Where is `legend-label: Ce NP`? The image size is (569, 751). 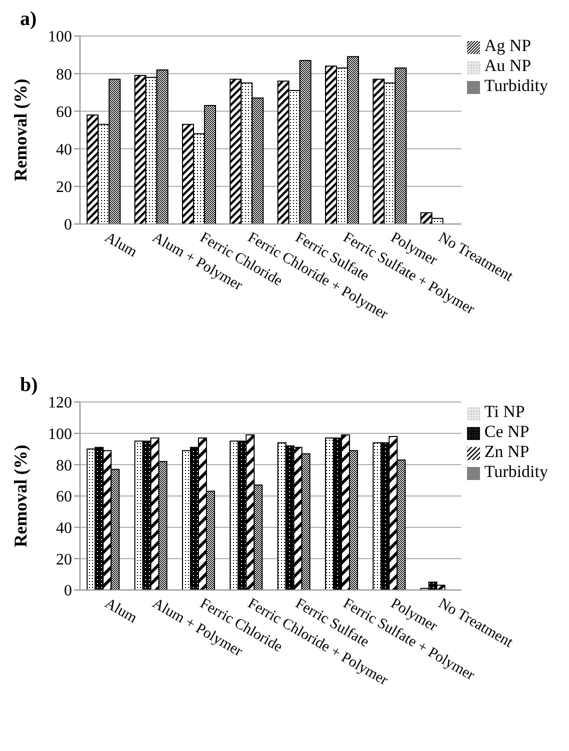 legend-label: Ce NP is located at coordinates (507, 431).